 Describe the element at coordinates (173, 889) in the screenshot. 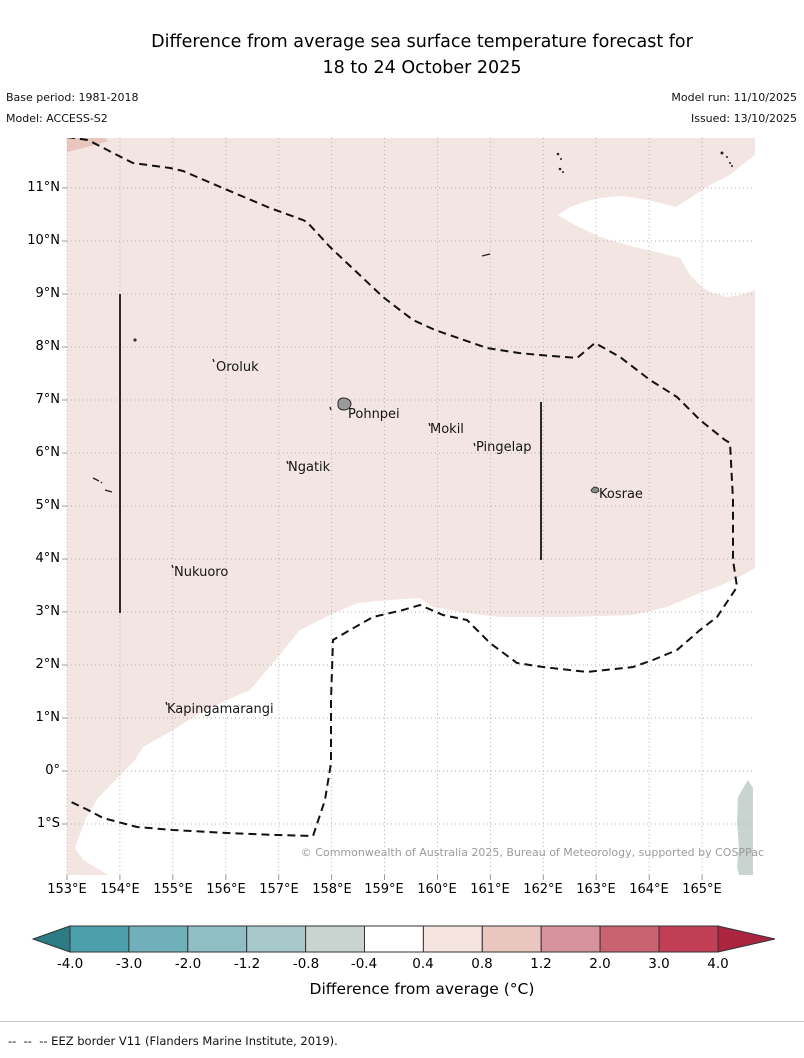

I see `lon-label-155e: 155°E` at that location.